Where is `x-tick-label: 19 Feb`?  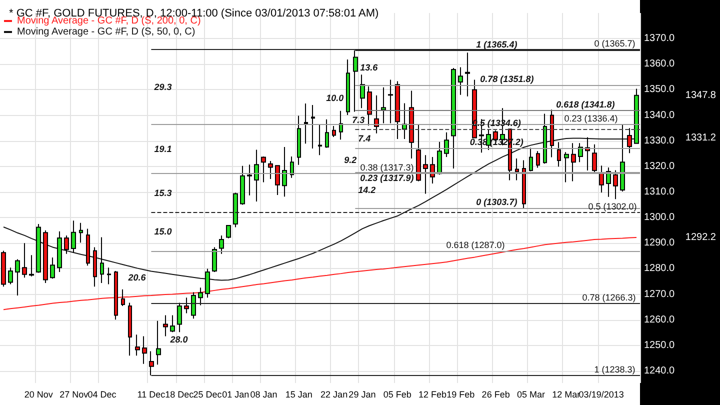
x-tick-label: 19 Feb is located at coordinates (460, 395).